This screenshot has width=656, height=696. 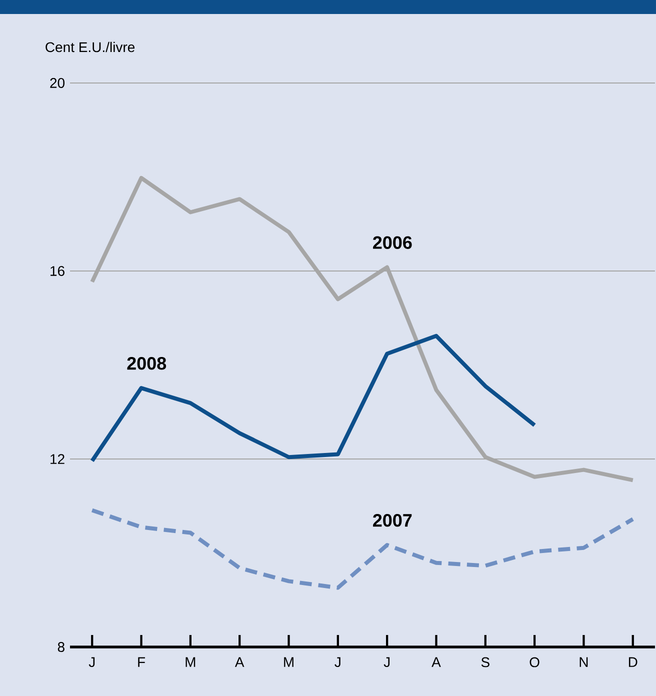 I want to click on y-tick-label: 16, so click(x=57, y=271).